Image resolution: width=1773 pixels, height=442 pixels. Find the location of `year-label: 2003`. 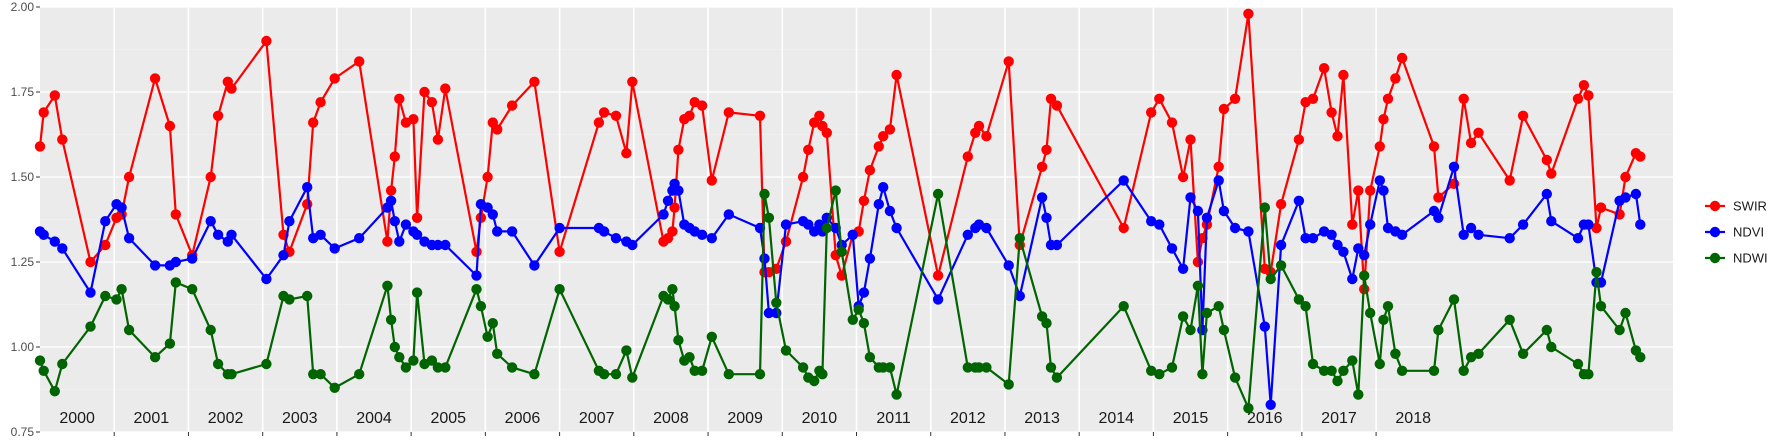

year-label: 2003 is located at coordinates (300, 418).